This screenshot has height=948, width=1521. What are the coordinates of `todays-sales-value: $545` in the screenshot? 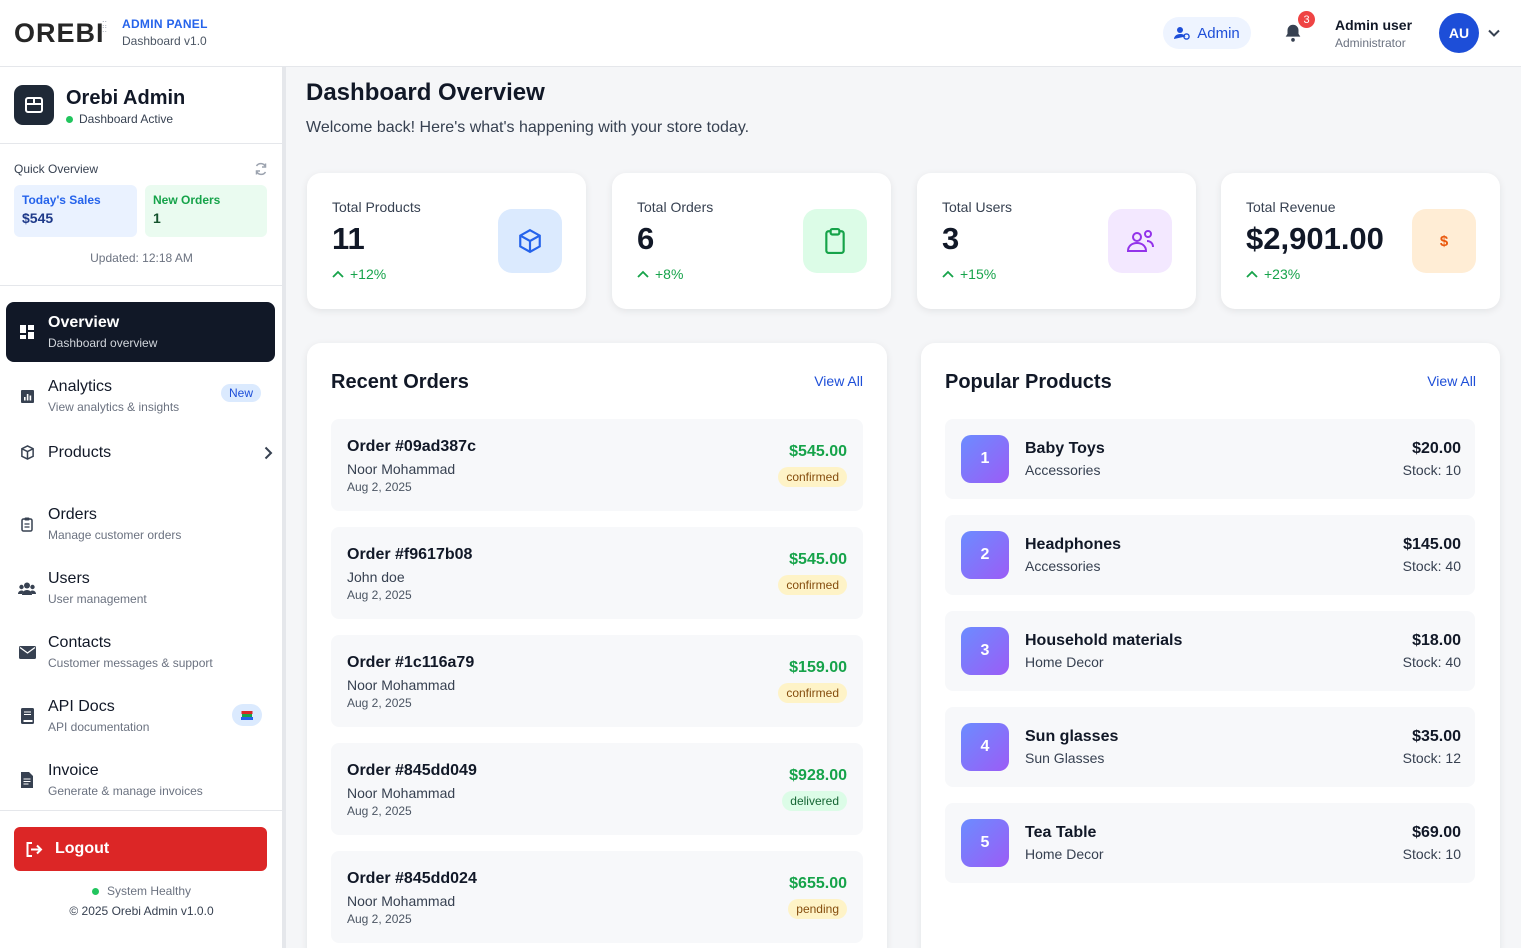 It's located at (38, 218).